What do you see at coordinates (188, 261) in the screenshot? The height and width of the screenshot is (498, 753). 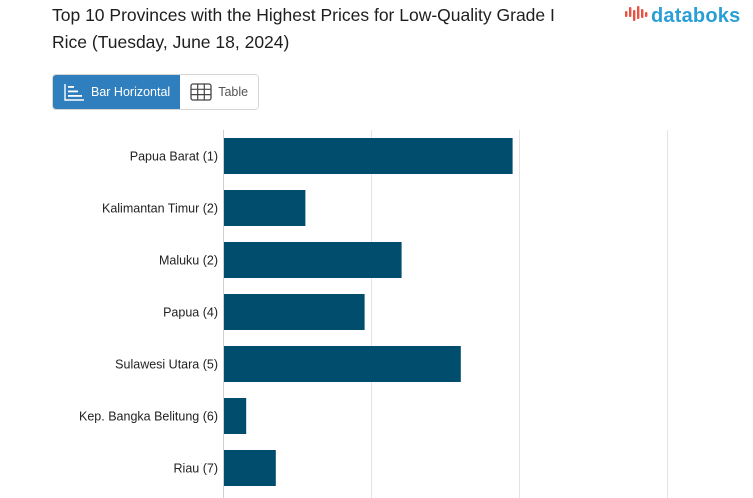 I see `category-label: Maluku (2)` at bounding box center [188, 261].